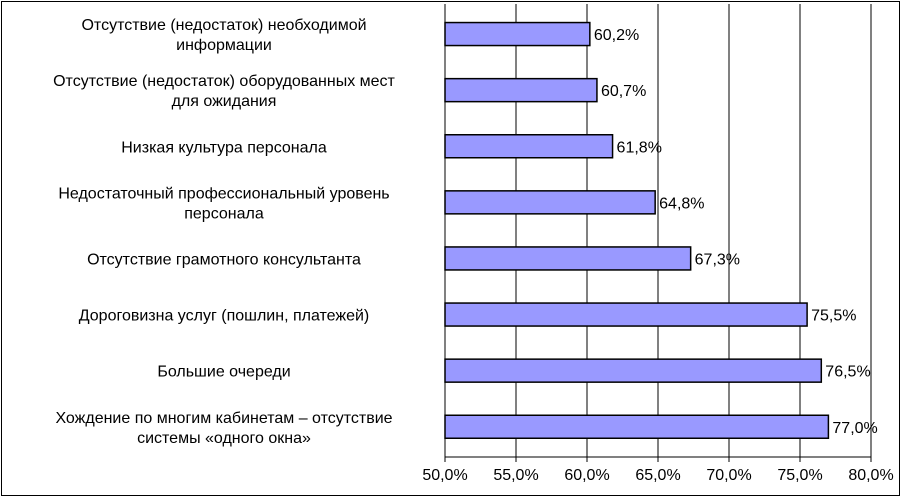 This screenshot has height=500, width=903. What do you see at coordinates (681, 203) in the screenshot?
I see `data-label-3: 64,8%` at bounding box center [681, 203].